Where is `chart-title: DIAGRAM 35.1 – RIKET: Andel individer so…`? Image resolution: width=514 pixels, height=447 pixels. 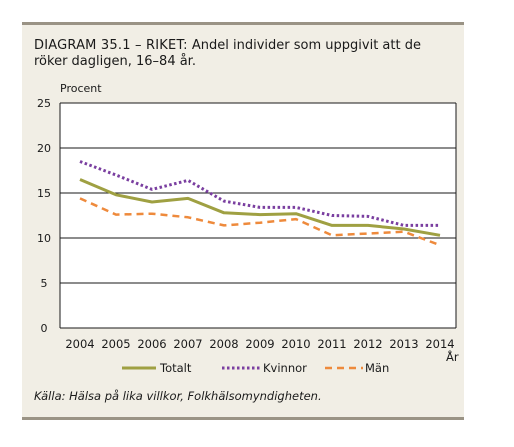 chart-title: DIAGRAM 35.1 – RIKET: Andel individer so… is located at coordinates (244, 54).